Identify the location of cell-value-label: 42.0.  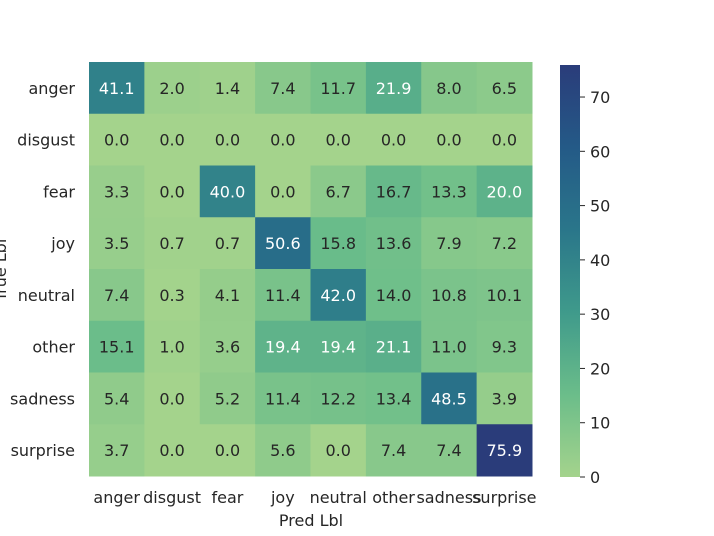
(338, 295).